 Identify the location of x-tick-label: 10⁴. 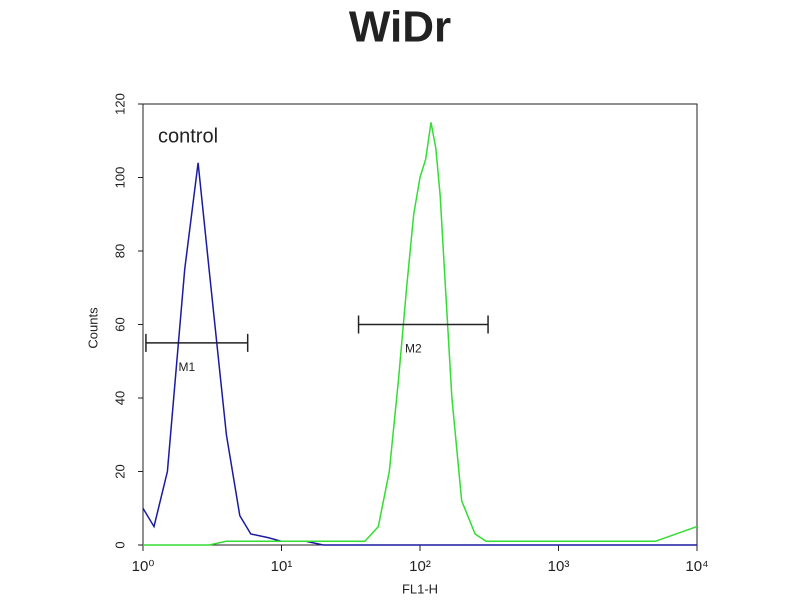
(696, 566).